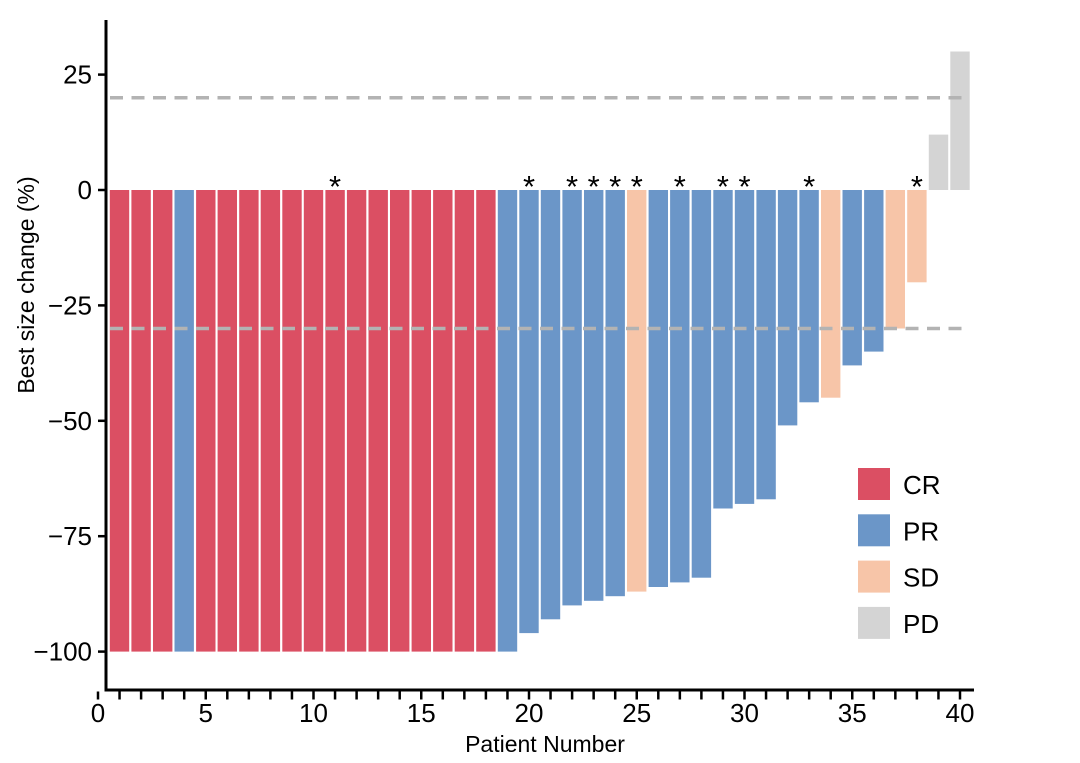 The image size is (1080, 763). What do you see at coordinates (26, 284) in the screenshot?
I see `y-axis-title: Best size change (%)` at bounding box center [26, 284].